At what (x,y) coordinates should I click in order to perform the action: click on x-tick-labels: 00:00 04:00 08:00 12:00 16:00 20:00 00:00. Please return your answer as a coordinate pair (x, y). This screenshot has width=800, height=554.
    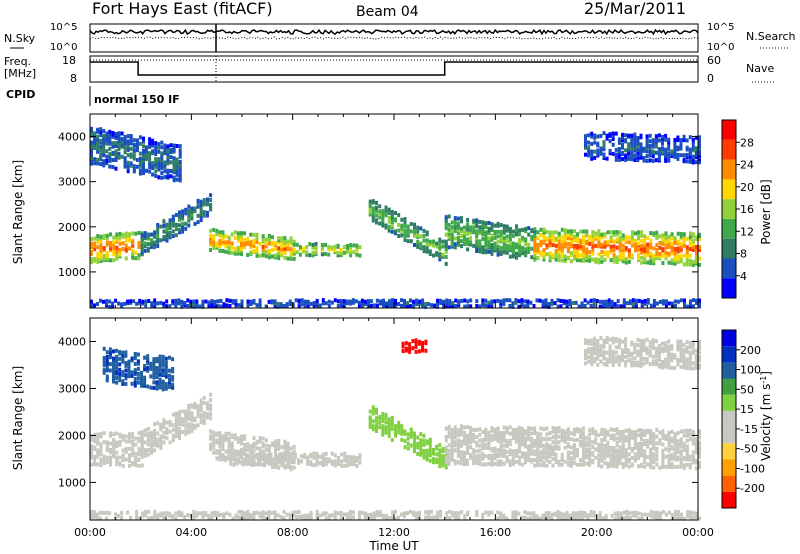
    Looking at the image, I should click on (394, 532).